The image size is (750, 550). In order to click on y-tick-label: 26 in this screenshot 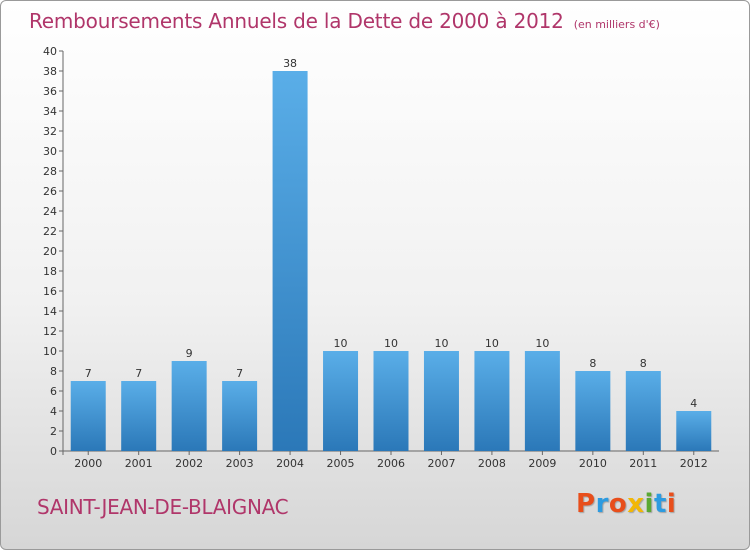, I will do `click(50, 191)`.